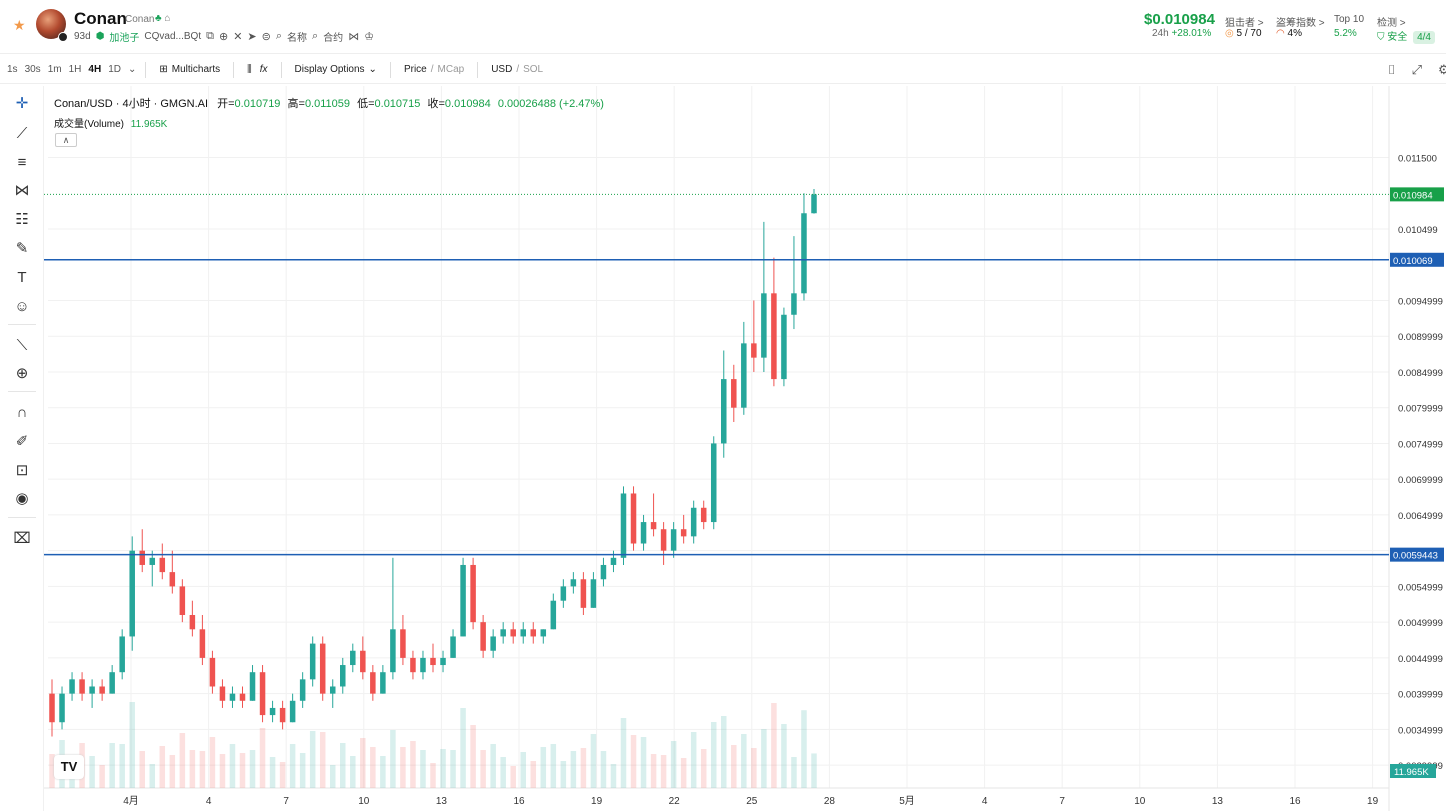 The width and height of the screenshot is (1446, 811). I want to click on crown-icon: ♔, so click(369, 37).